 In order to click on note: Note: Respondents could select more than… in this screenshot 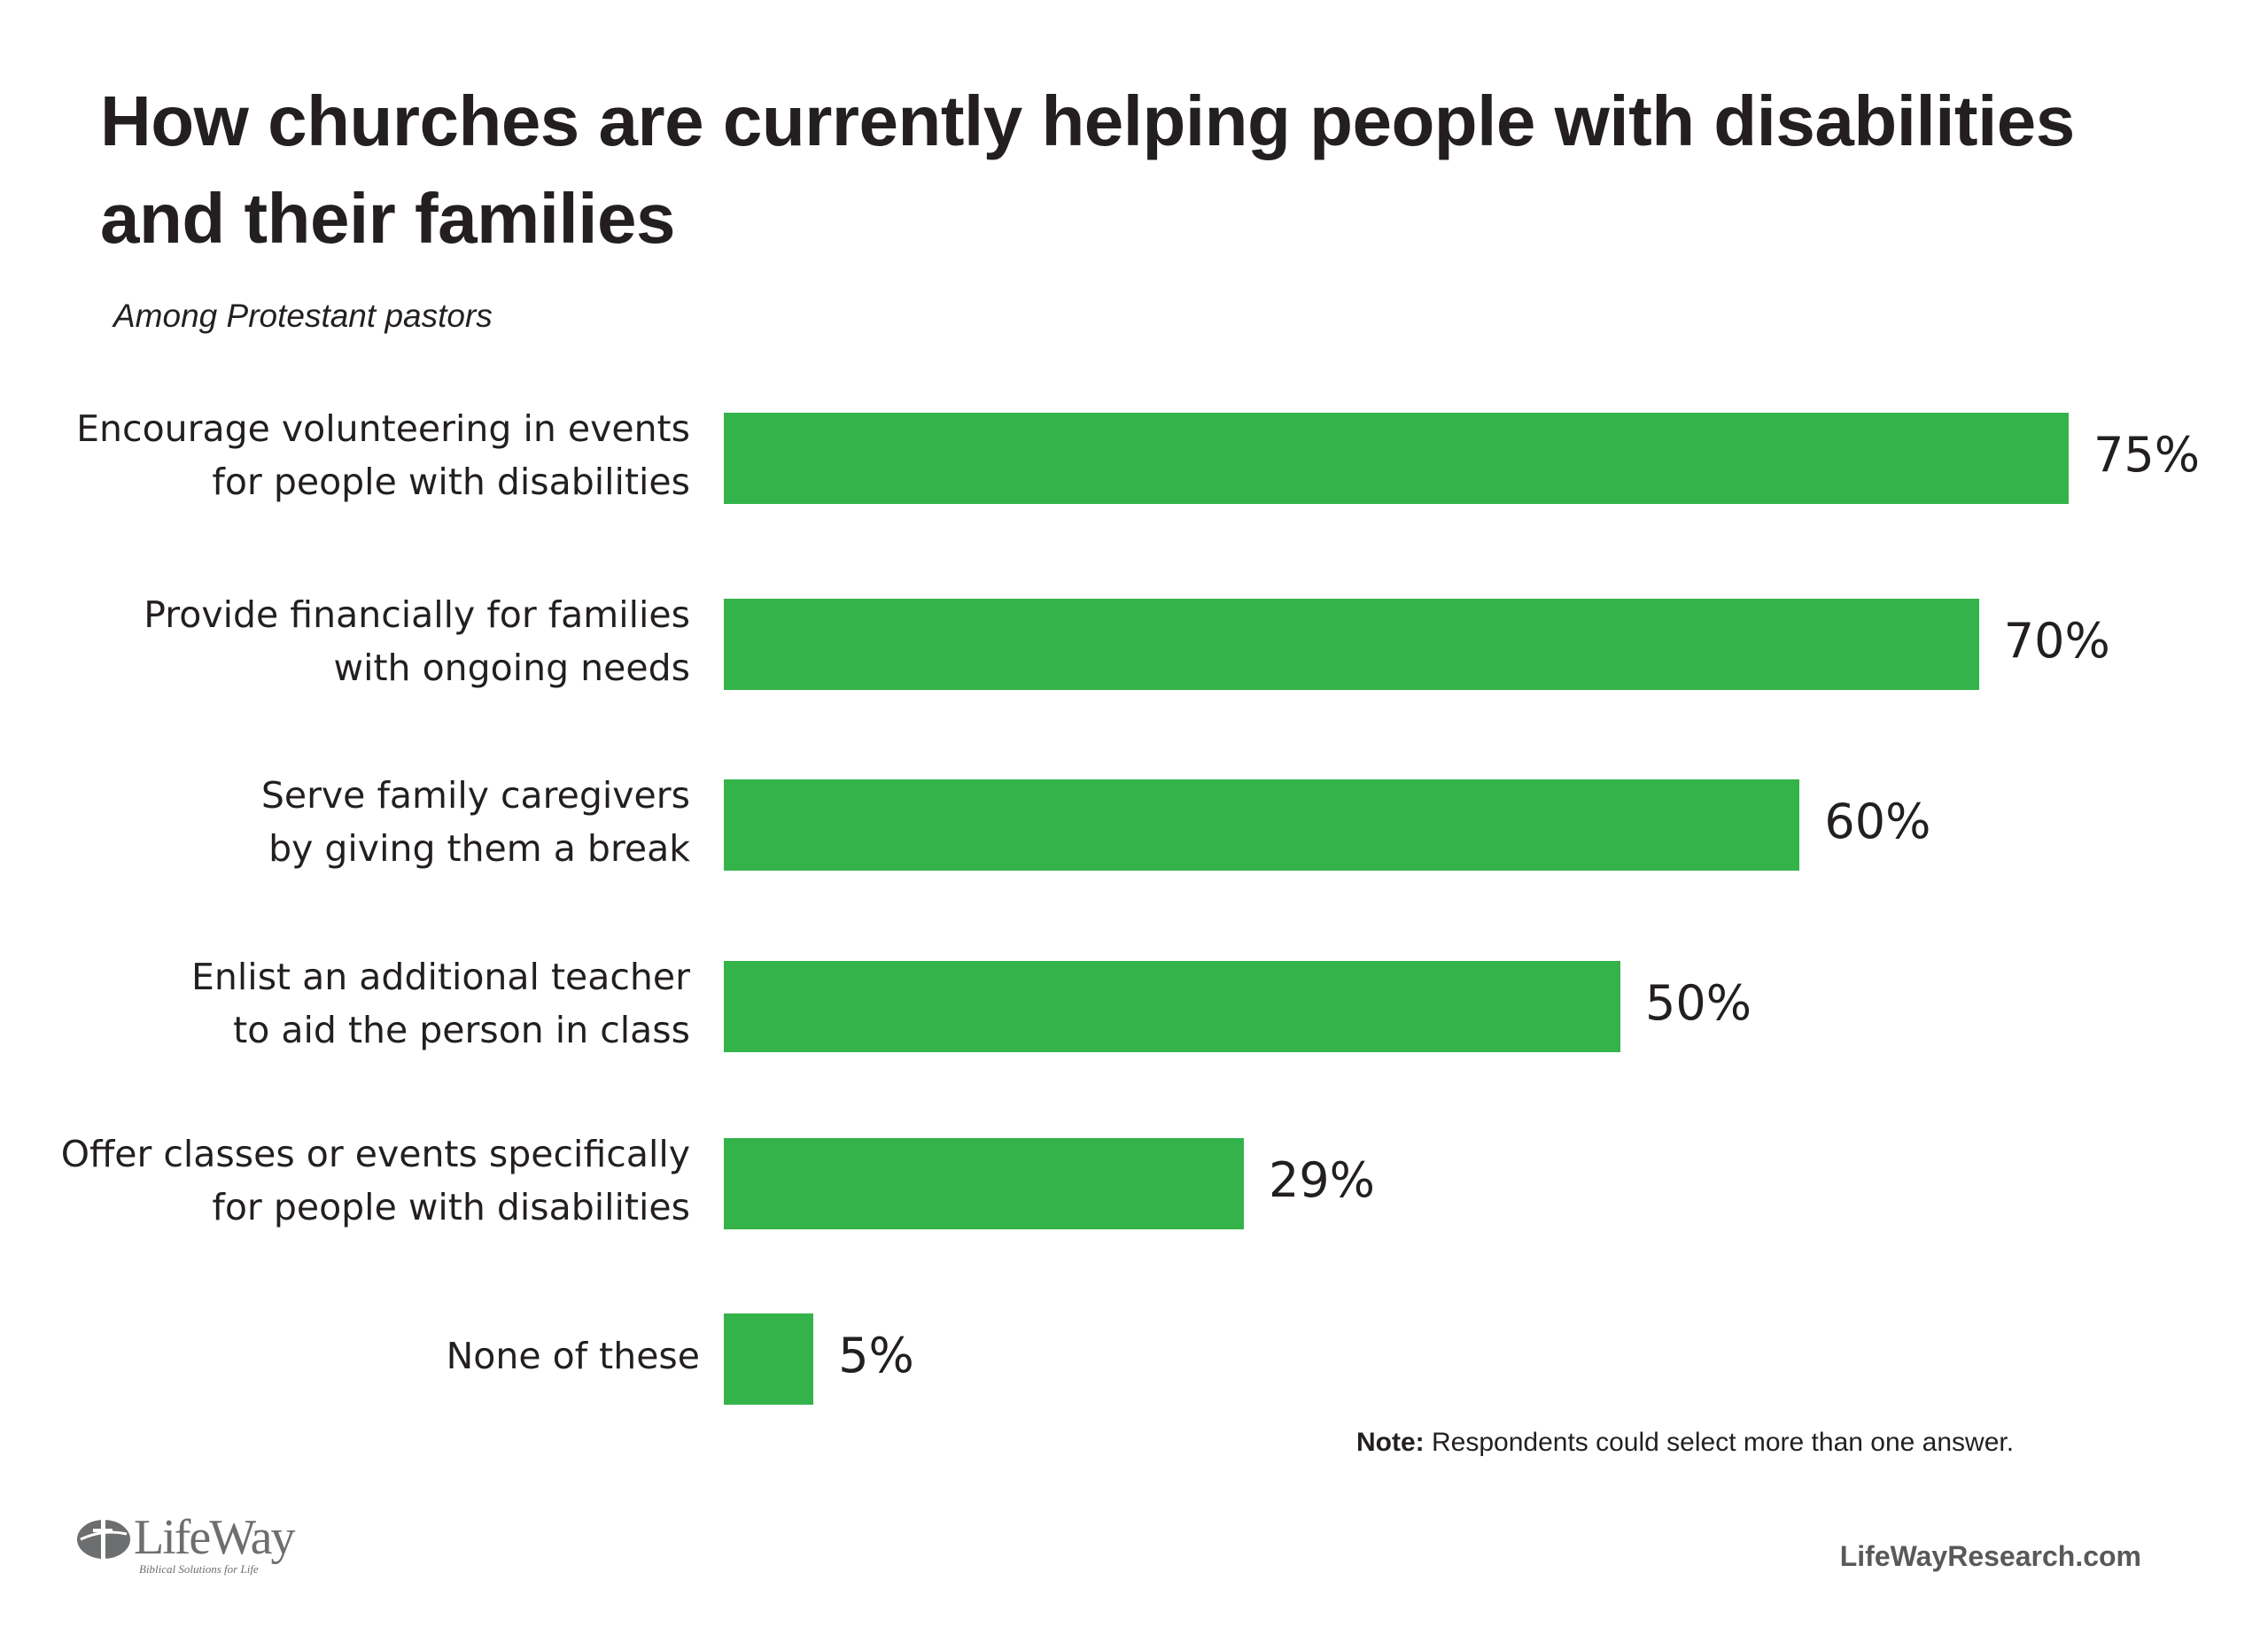, I will do `click(1685, 1443)`.